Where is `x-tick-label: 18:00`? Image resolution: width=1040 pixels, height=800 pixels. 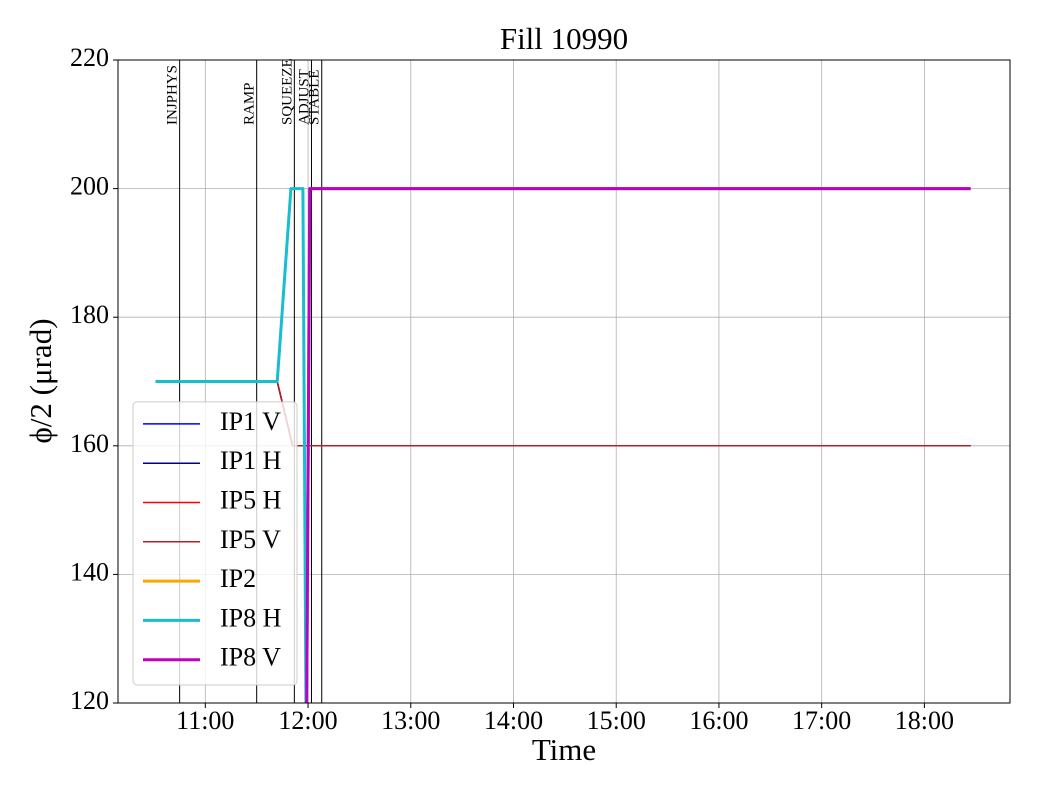
x-tick-label: 18:00 is located at coordinates (924, 720).